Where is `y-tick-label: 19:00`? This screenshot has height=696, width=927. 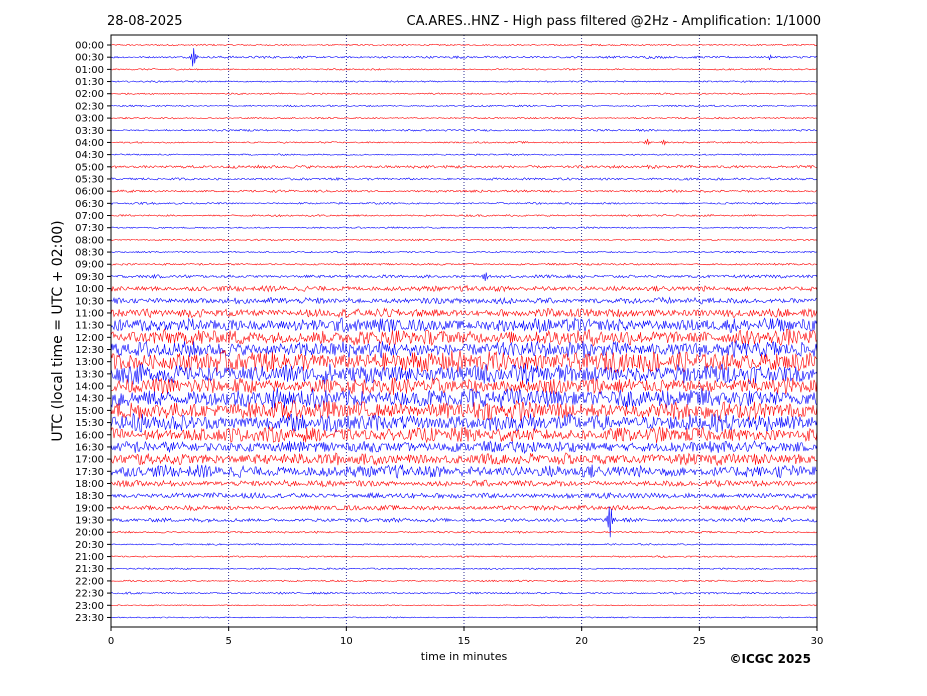 y-tick-label: 19:00 is located at coordinates (89, 508).